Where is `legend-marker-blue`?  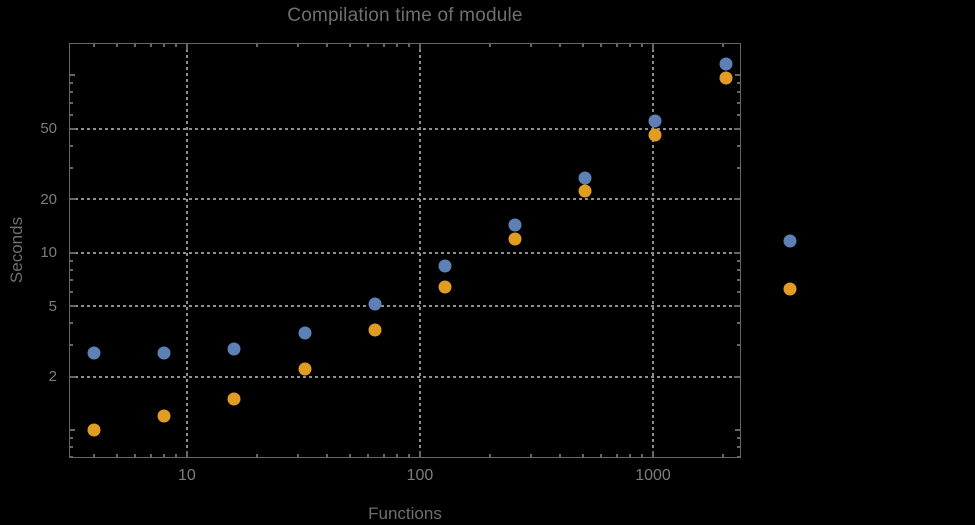 legend-marker-blue is located at coordinates (790, 241).